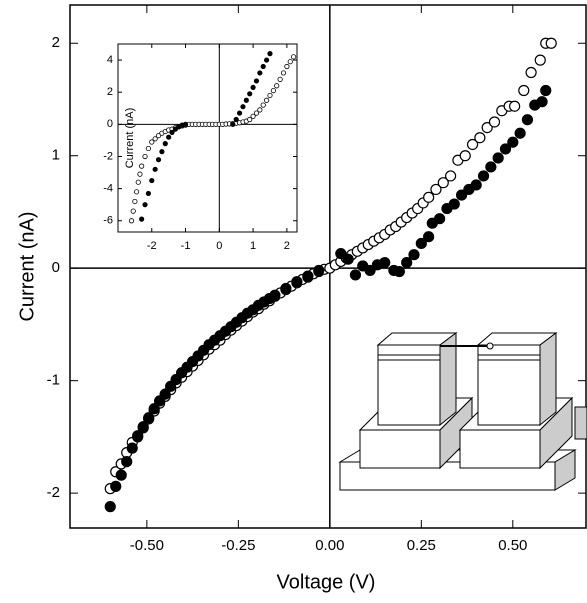  What do you see at coordinates (108, 221) in the screenshot?
I see `y-tick-label: -6` at bounding box center [108, 221].